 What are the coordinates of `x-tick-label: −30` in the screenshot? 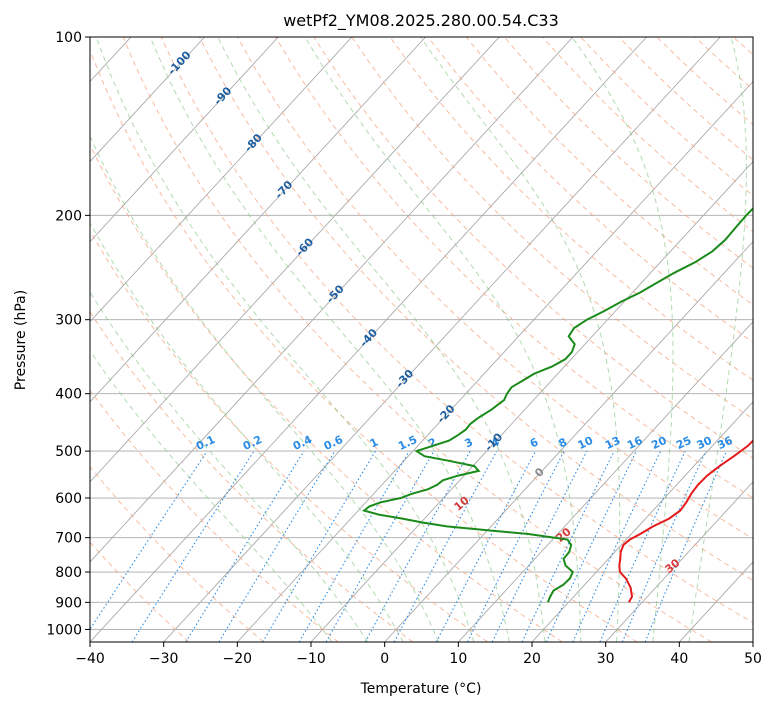 It's located at (164, 659).